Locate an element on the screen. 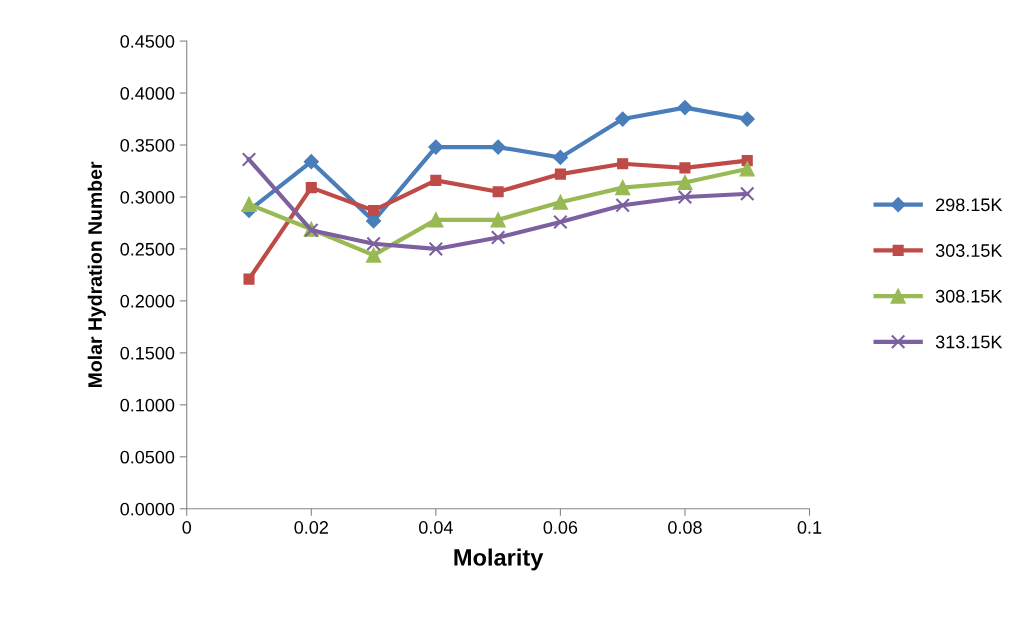 The width and height of the screenshot is (1026, 632). y-tick-label: 0.3500 is located at coordinates (147, 145).